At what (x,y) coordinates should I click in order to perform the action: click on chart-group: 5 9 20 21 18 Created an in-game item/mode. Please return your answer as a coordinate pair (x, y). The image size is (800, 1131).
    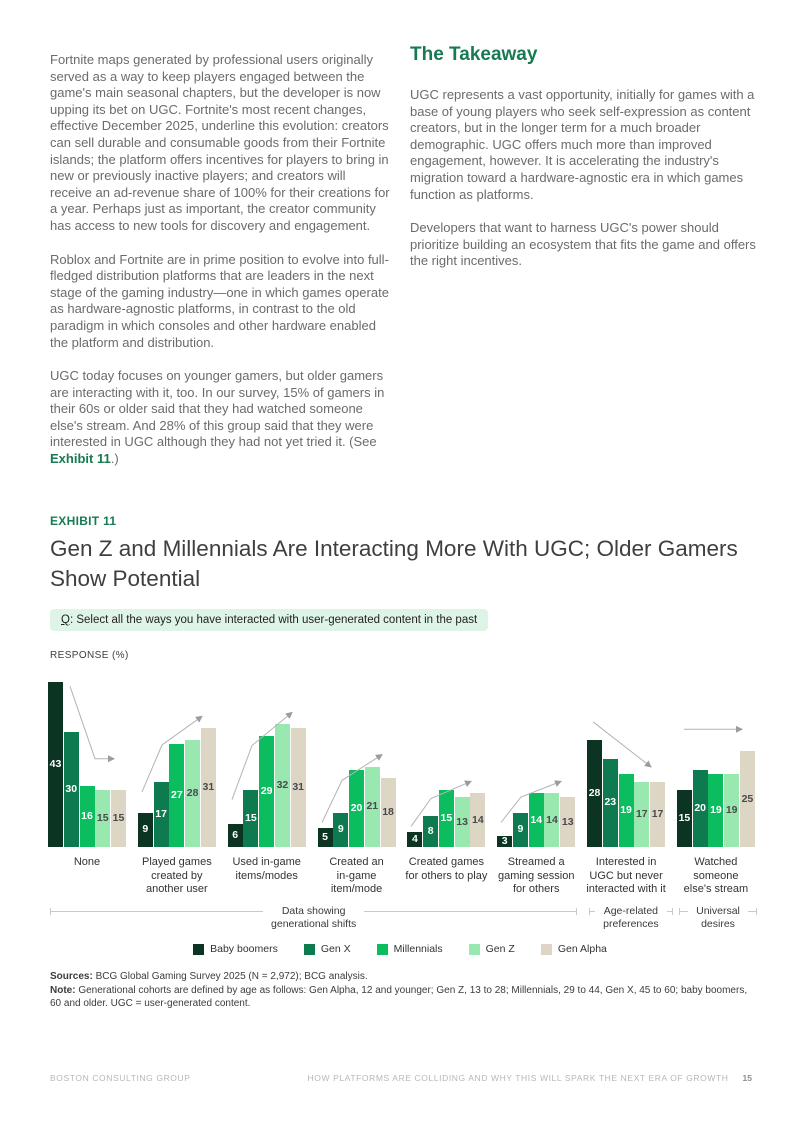
    Looking at the image, I should click on (356, 792).